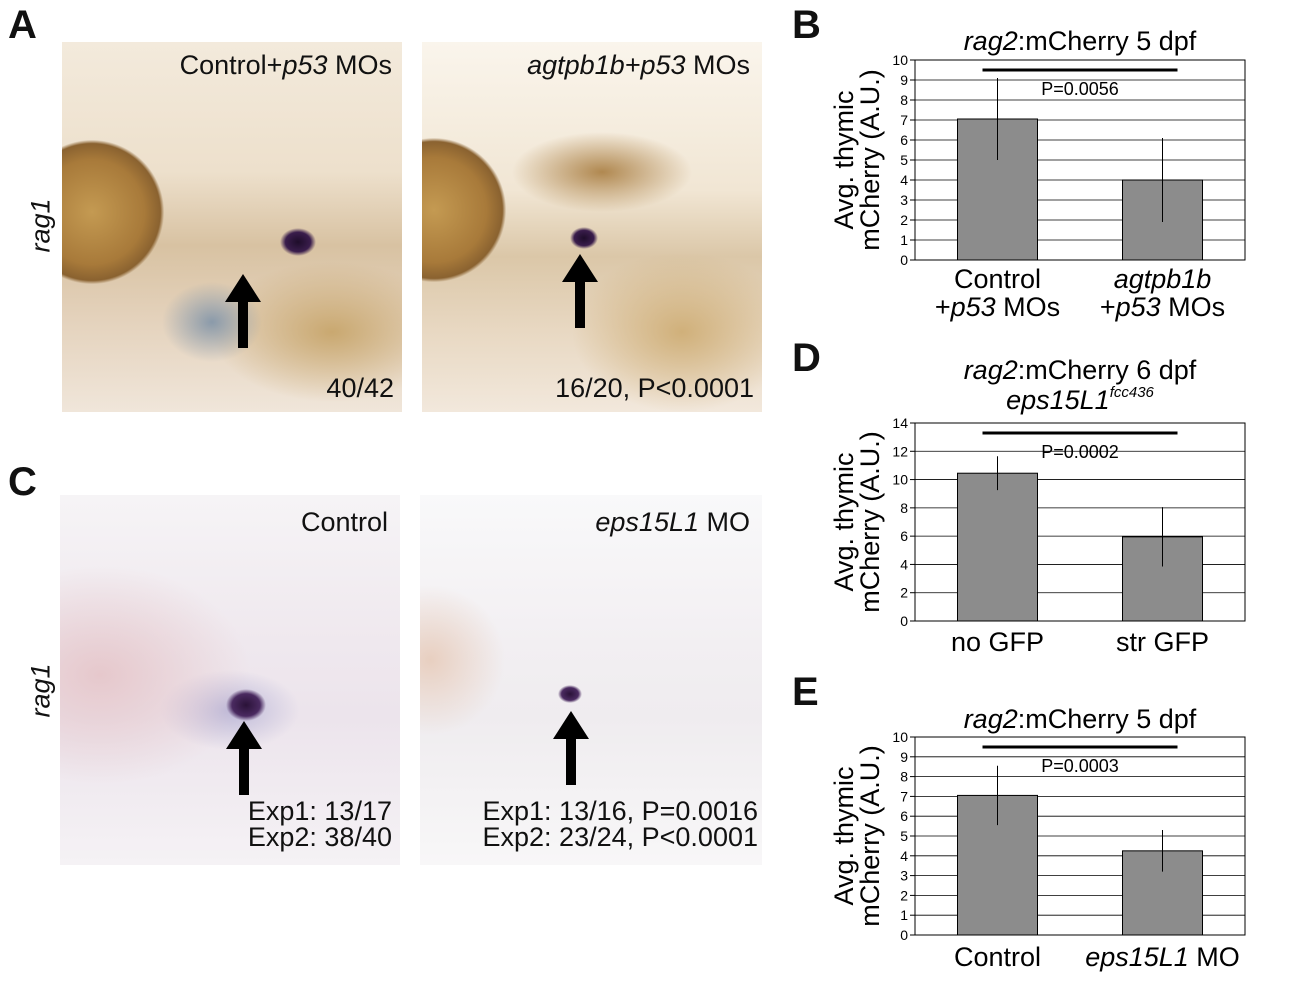 The image size is (1299, 1000). I want to click on panel-letter-c: C, so click(22, 482).